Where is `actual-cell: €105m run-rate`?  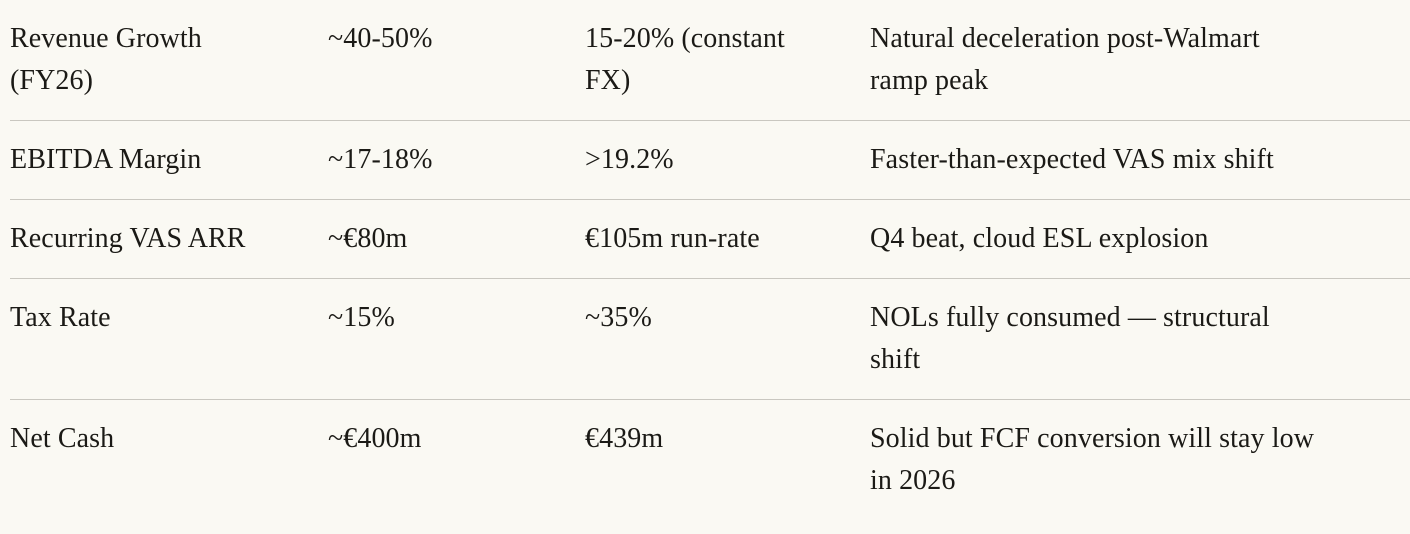 actual-cell: €105m run-rate is located at coordinates (727, 239).